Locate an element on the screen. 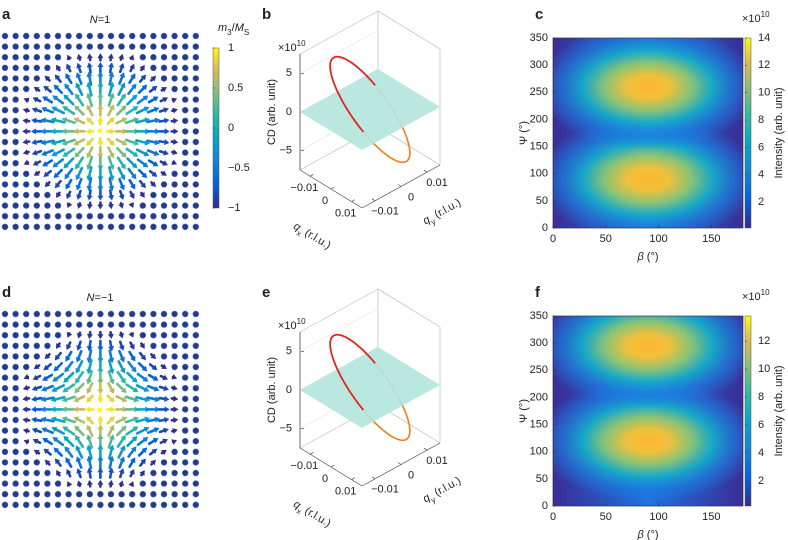 Image resolution: width=788 pixels, height=540 pixels. y-tick-label: 0.01 is located at coordinates (436, 461).